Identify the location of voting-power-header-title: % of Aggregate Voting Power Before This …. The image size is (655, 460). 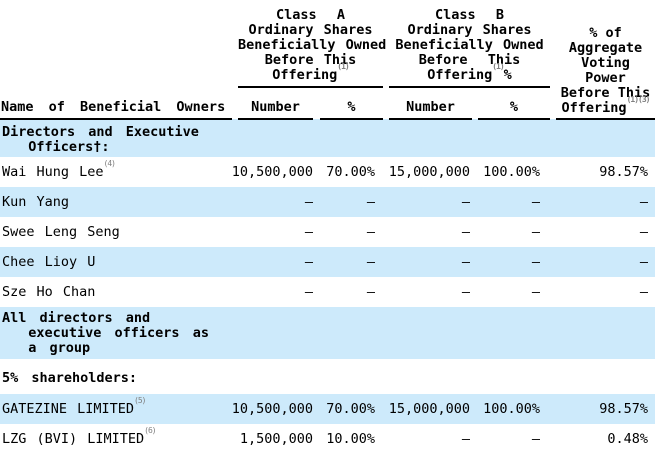
(605, 70).